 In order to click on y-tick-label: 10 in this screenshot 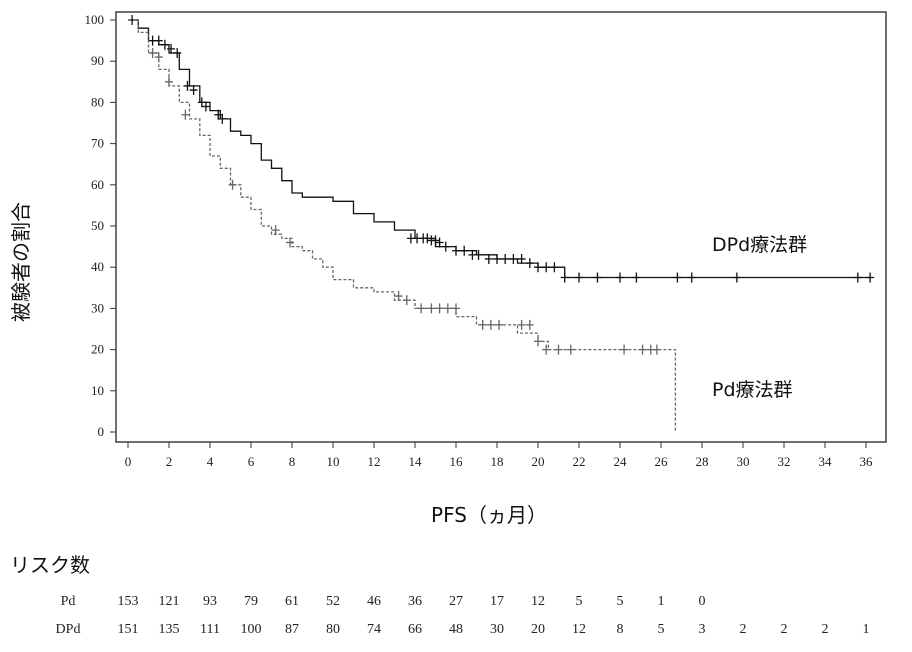, I will do `click(97, 390)`.